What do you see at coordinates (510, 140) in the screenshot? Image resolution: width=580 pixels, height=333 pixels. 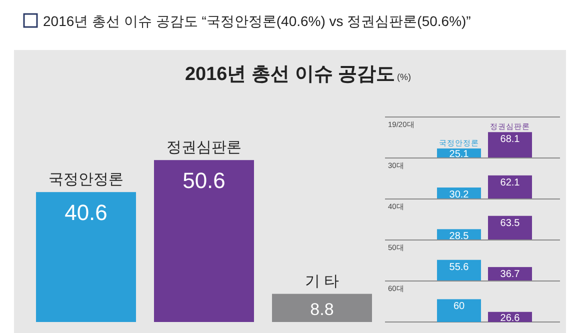 I see `data-label: 68.1` at bounding box center [510, 140].